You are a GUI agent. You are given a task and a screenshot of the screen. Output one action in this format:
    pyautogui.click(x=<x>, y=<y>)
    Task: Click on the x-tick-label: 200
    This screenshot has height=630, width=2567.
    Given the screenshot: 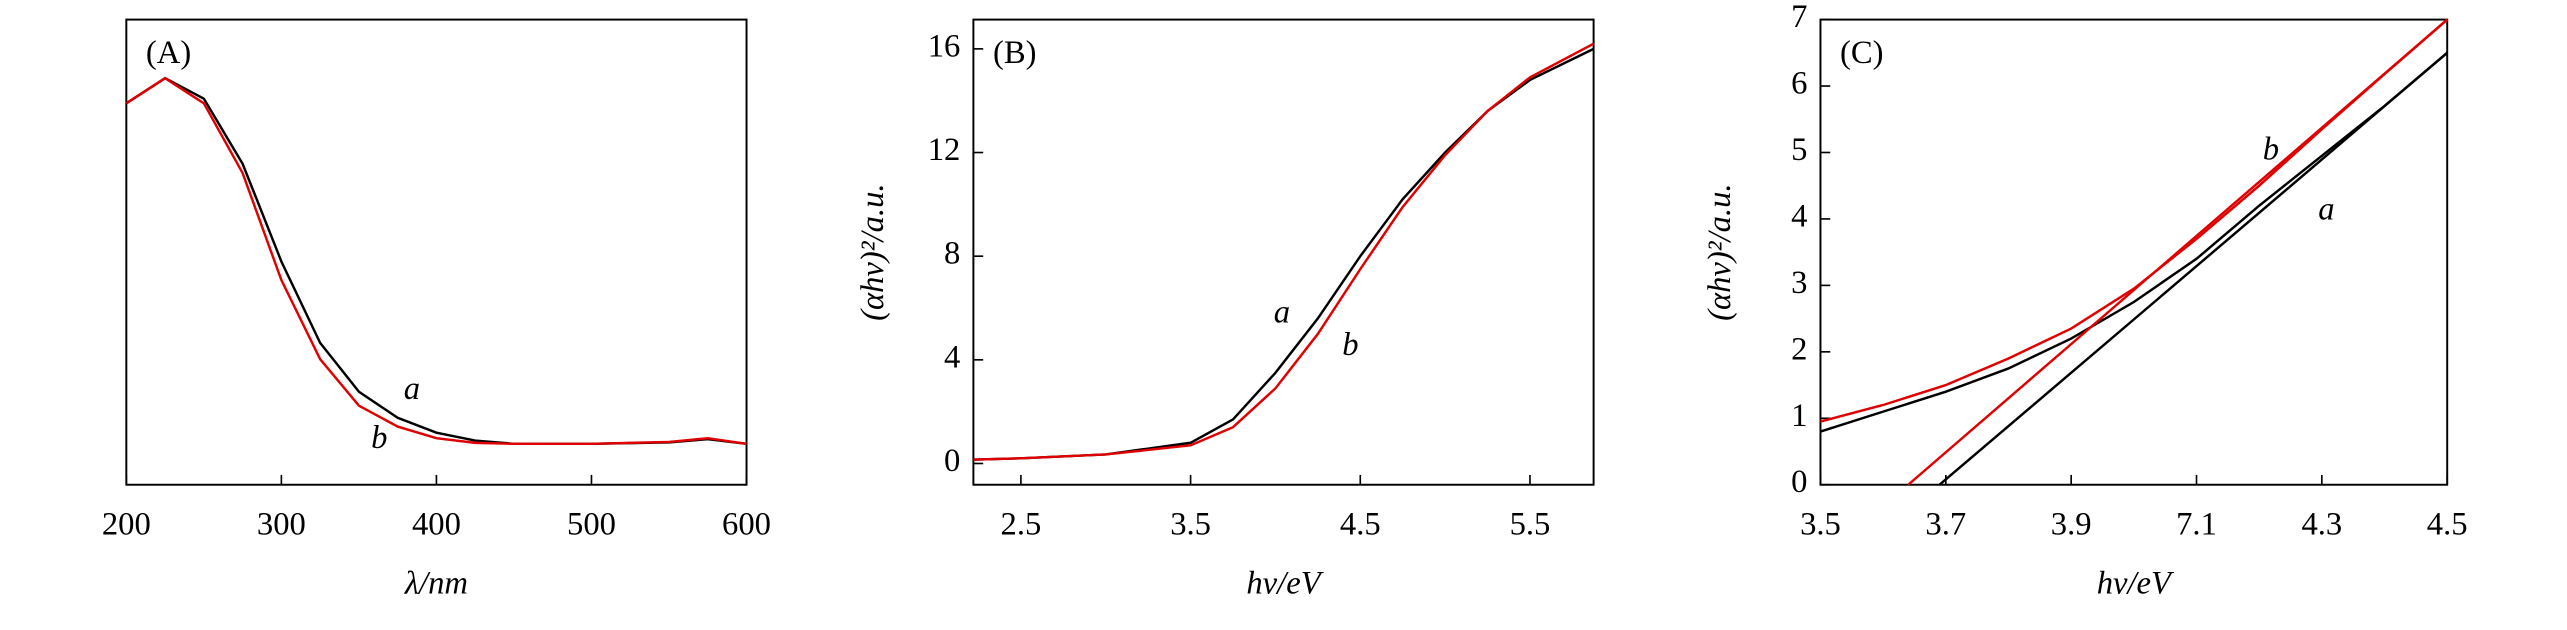 What is the action you would take?
    pyautogui.click(x=126, y=525)
    